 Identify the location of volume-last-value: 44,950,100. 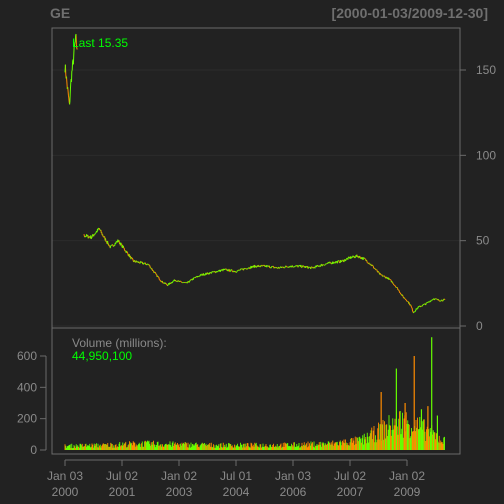
(102, 356).